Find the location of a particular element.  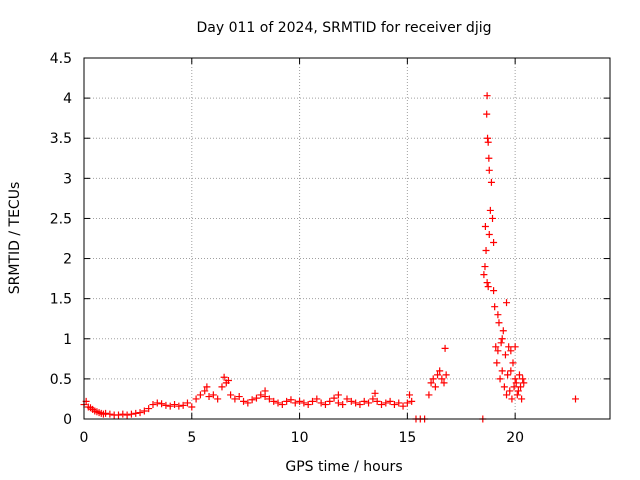

x-tick-label: 5 is located at coordinates (191, 438).